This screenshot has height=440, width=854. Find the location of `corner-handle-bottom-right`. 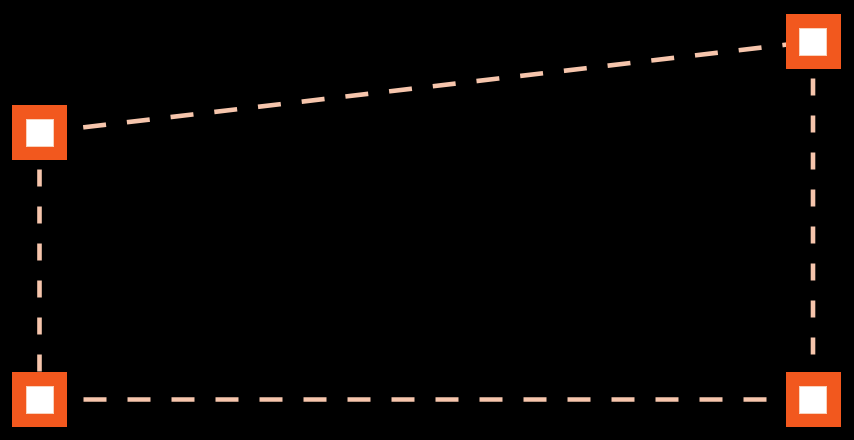

corner-handle-bottom-right is located at coordinates (813, 399).